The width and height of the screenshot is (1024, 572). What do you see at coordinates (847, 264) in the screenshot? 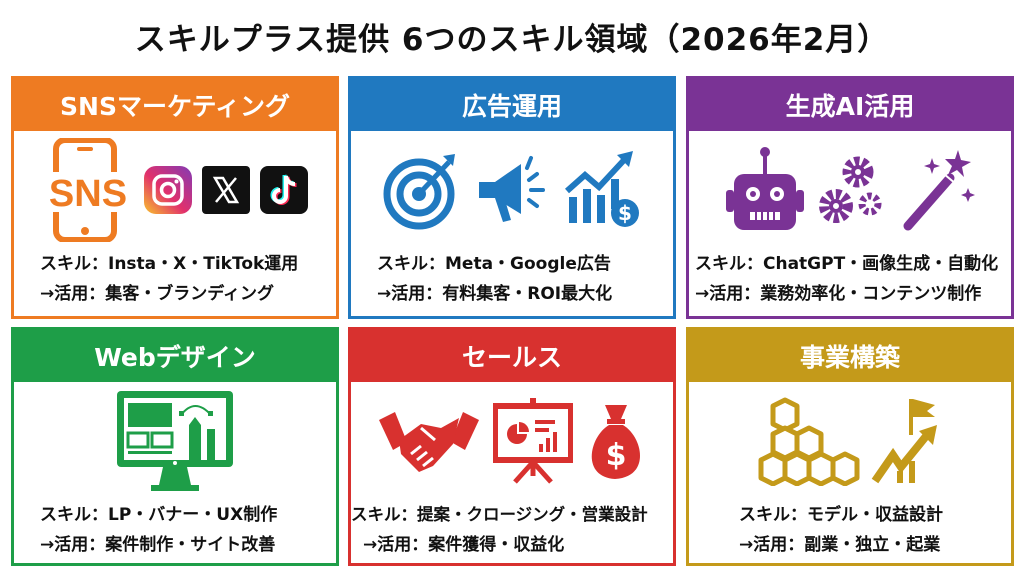
I see `skill-text: スキル：ChatGPT・画像生成・自動化` at bounding box center [847, 264].